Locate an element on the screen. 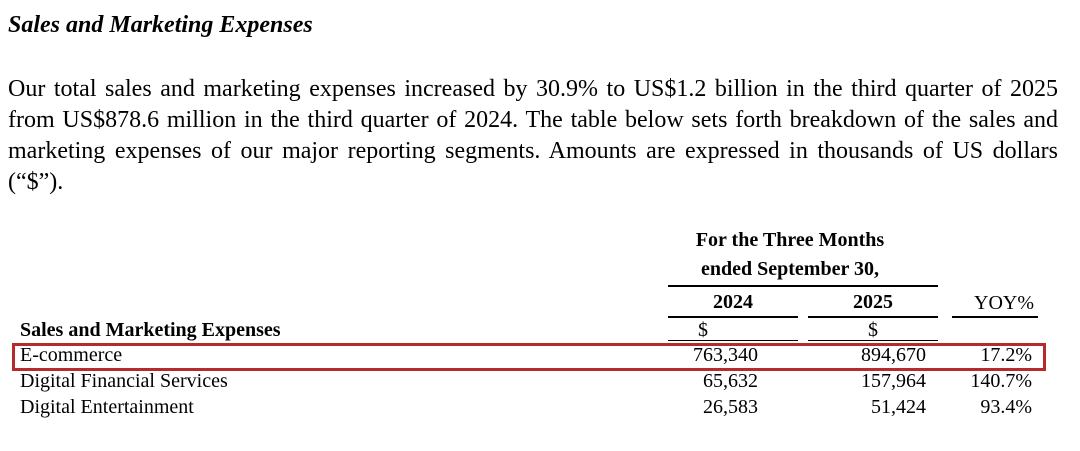 The width and height of the screenshot is (1080, 451). row-value-yoy: 17.2% is located at coordinates (1006, 355).